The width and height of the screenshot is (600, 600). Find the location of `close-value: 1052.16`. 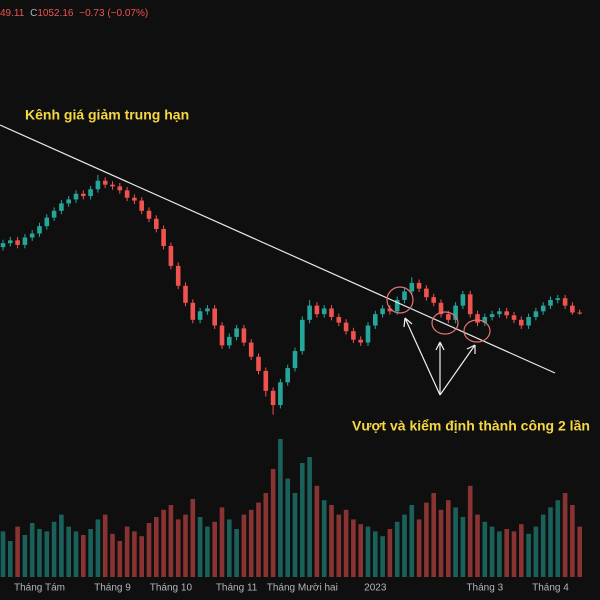

close-value: 1052.16 is located at coordinates (55, 13).